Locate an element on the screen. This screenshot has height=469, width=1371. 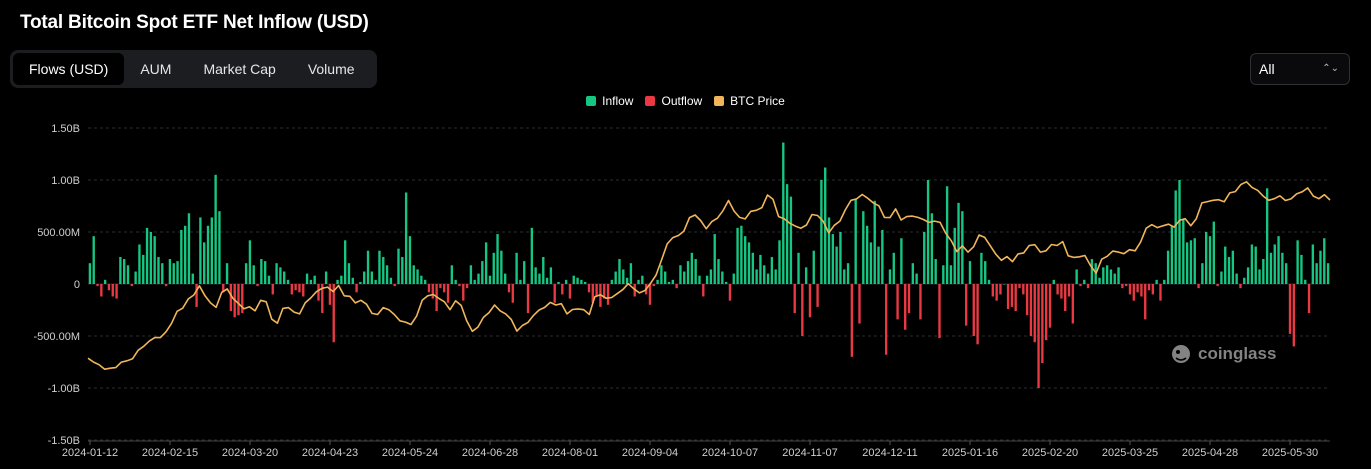
coinglass-logo-icon is located at coordinates (1181, 354).